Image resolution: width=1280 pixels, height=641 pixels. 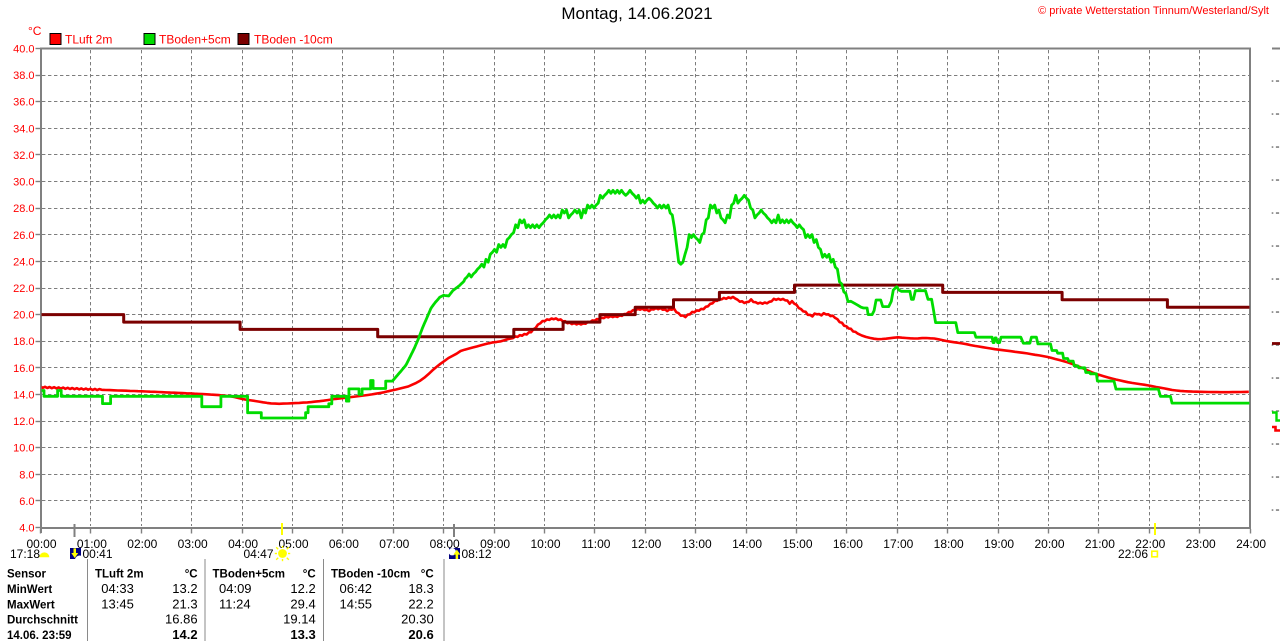 What do you see at coordinates (545, 544) in the screenshot?
I see `svg-text: 10:00` at bounding box center [545, 544].